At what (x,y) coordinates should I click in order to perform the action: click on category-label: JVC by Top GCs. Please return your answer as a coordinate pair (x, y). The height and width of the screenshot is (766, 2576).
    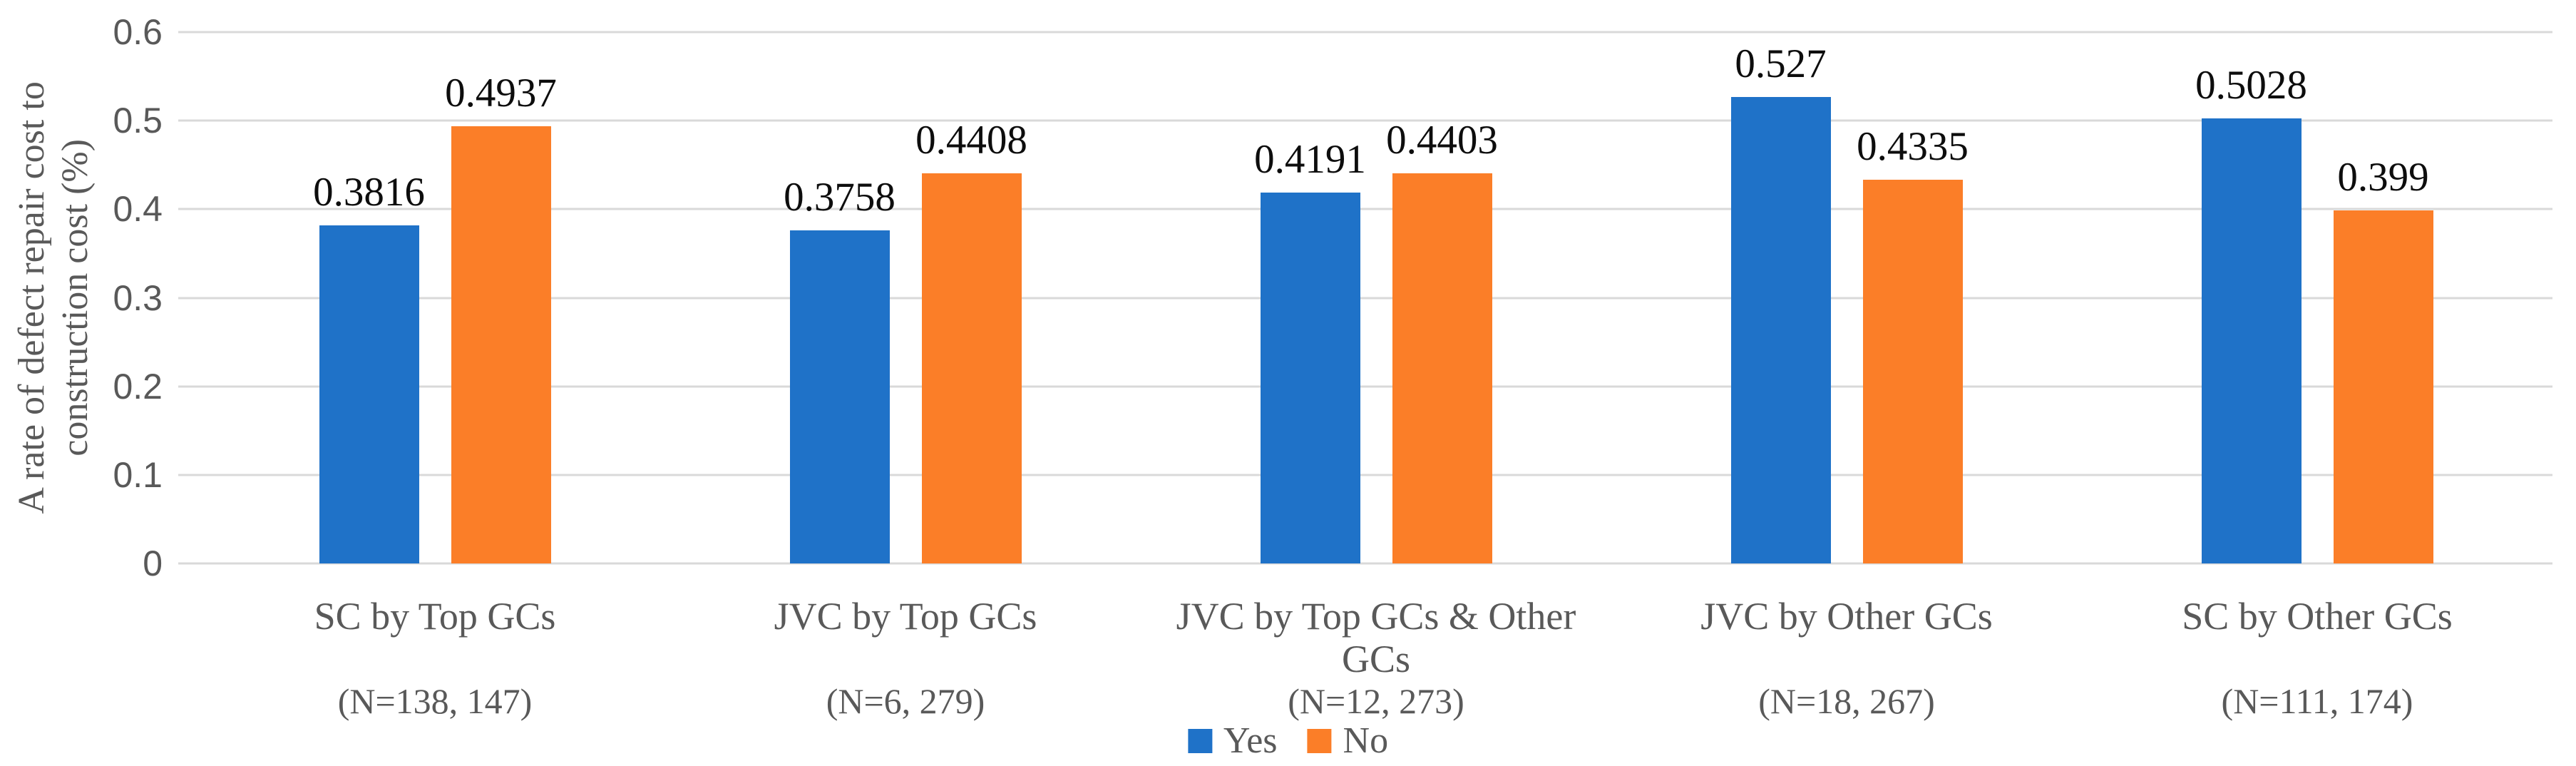
    Looking at the image, I should click on (905, 638).